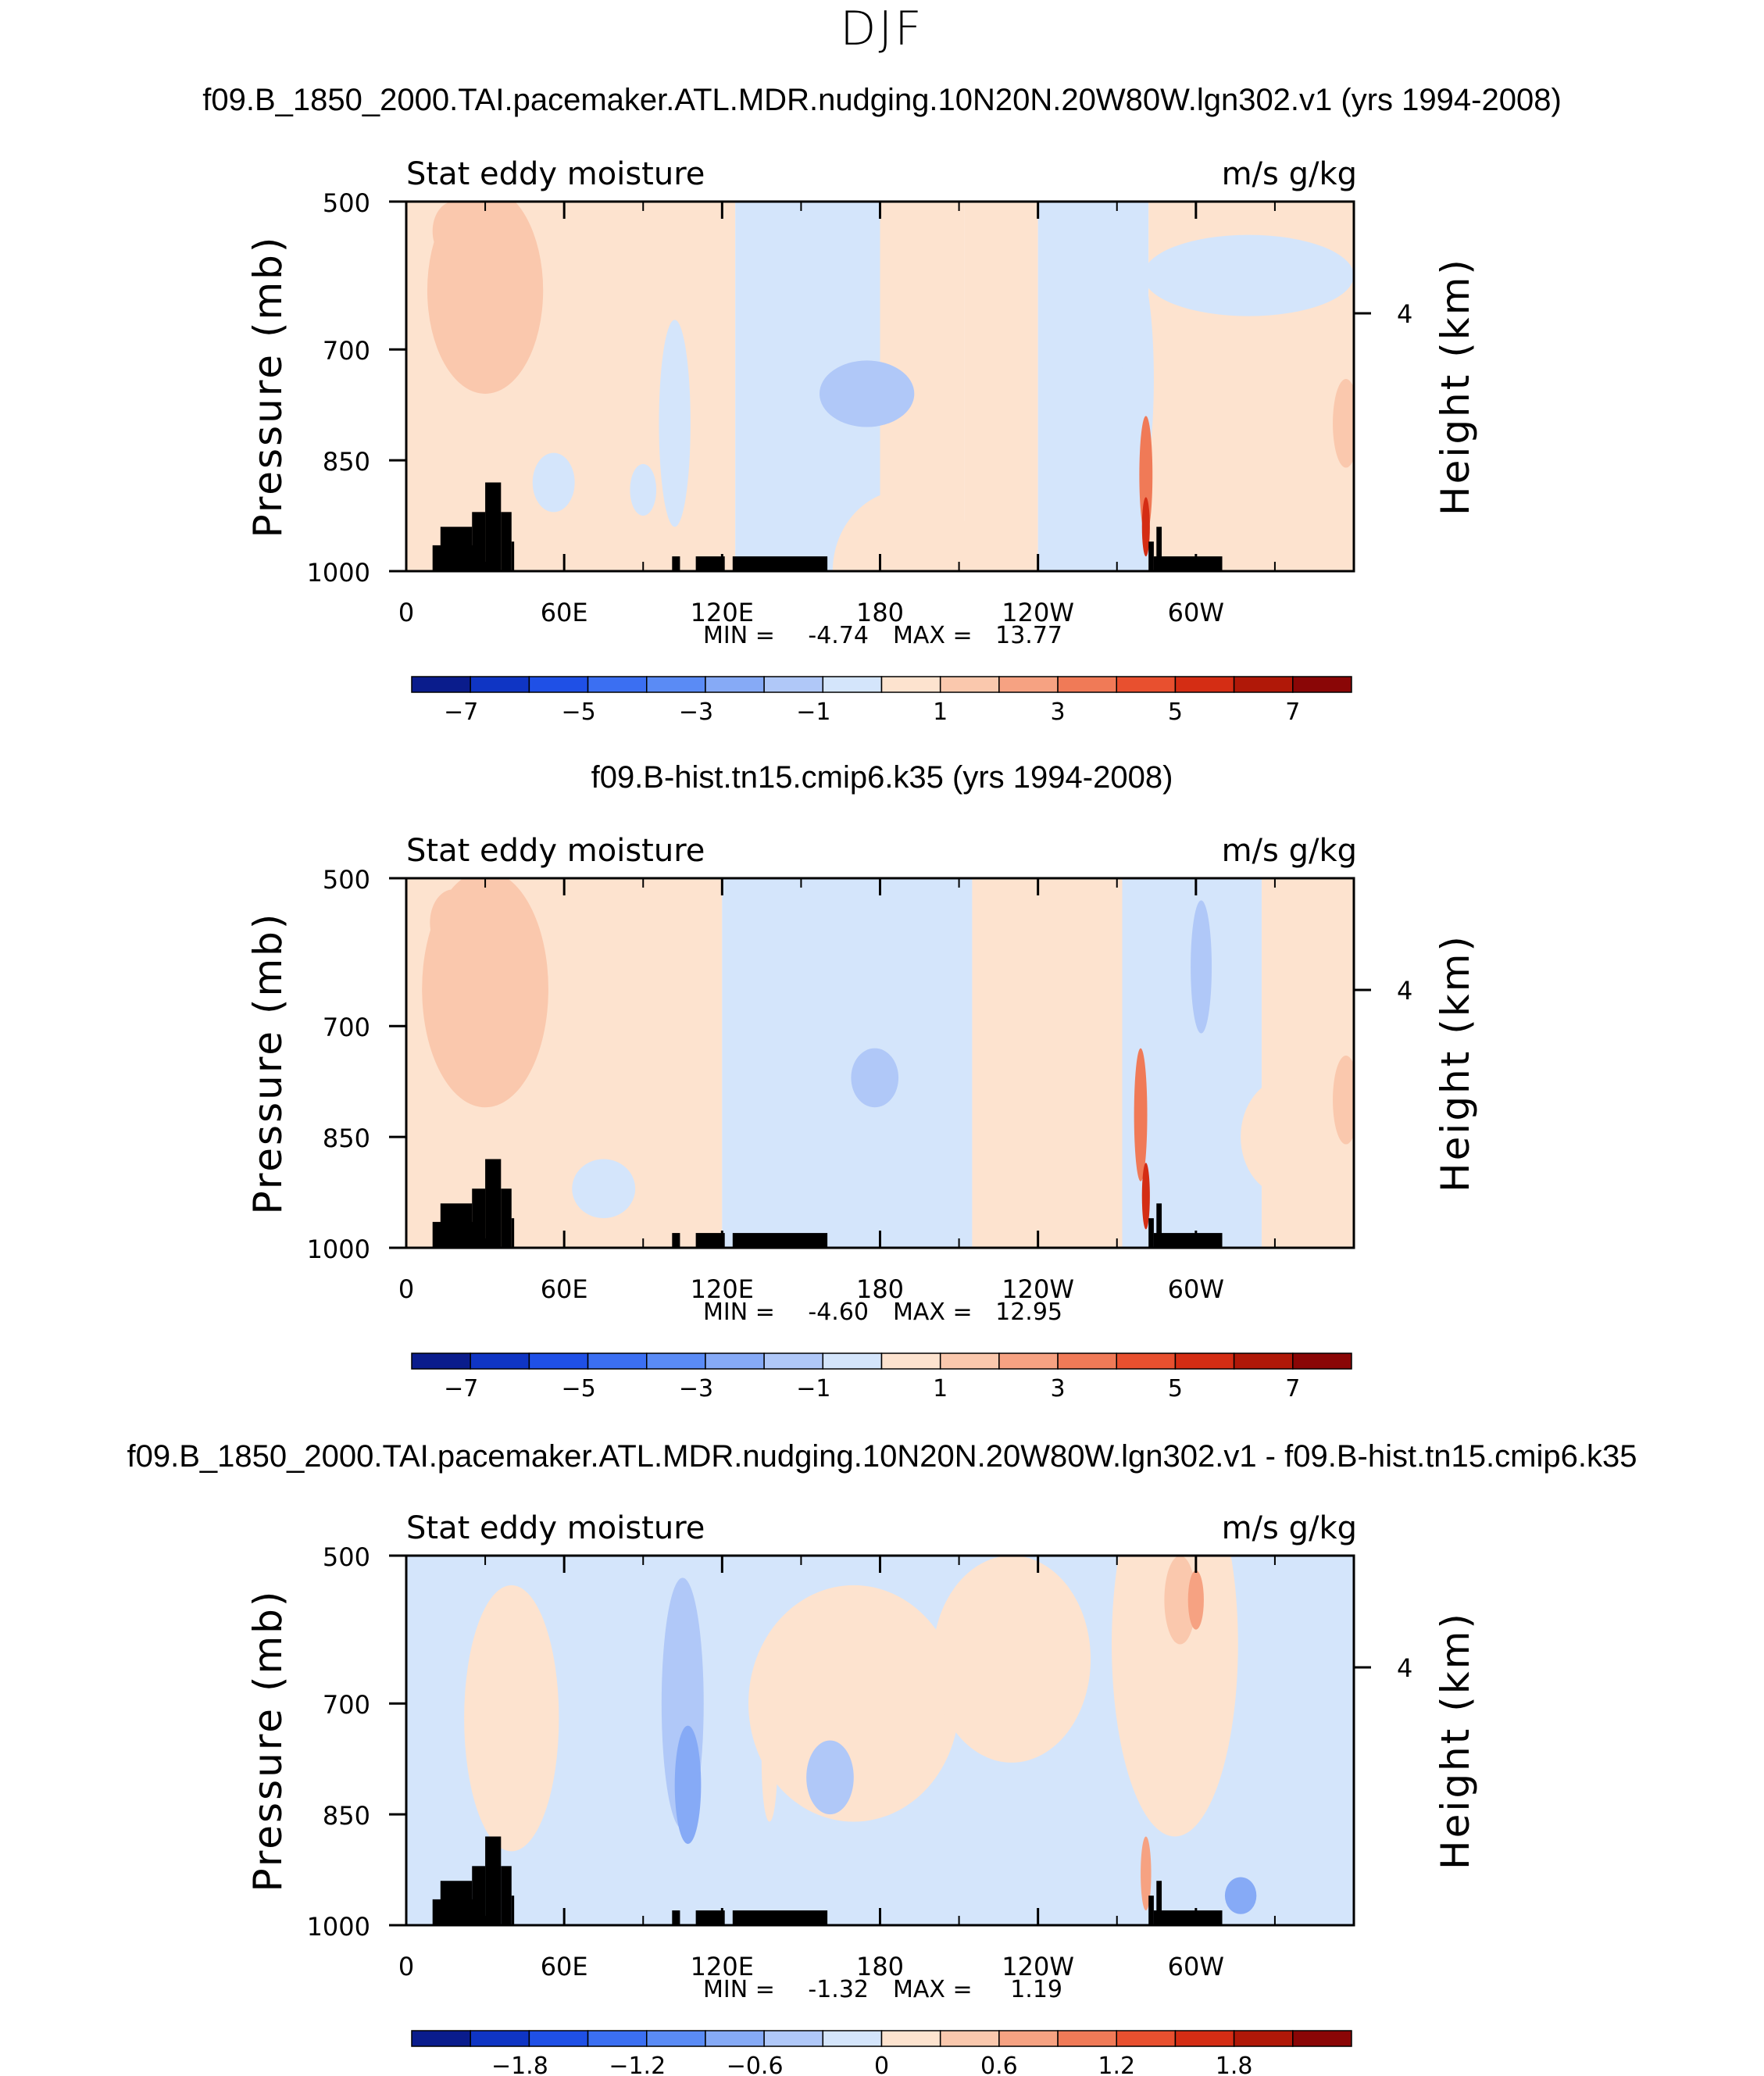 The image size is (1764, 2076). Describe the element at coordinates (1029, 635) in the screenshot. I see `max-value: 13.77` at that location.